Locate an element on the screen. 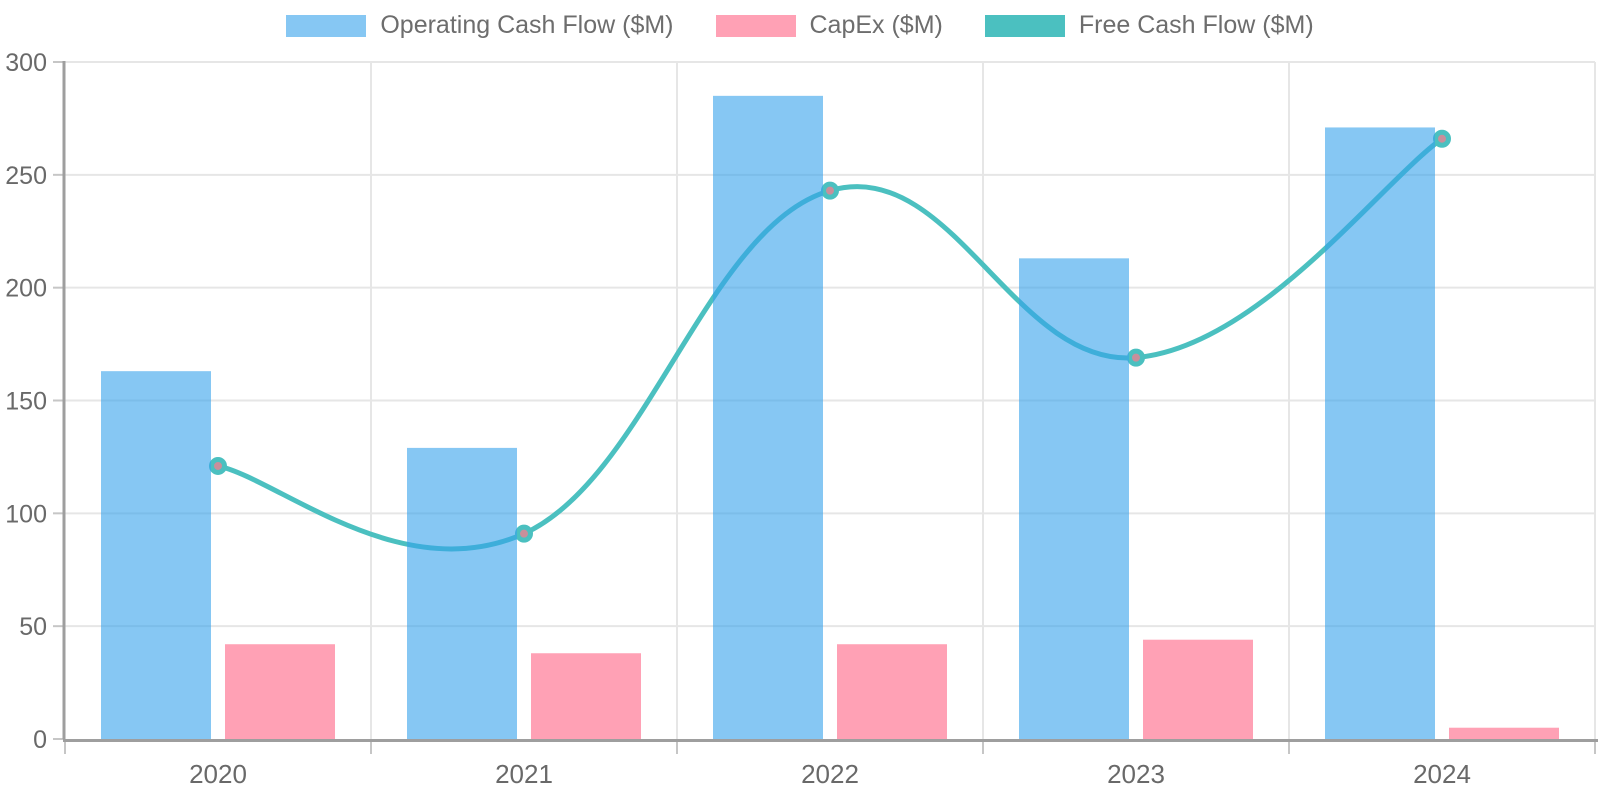 The height and width of the screenshot is (800, 1600). y-tick-label: 100 is located at coordinates (26, 514).